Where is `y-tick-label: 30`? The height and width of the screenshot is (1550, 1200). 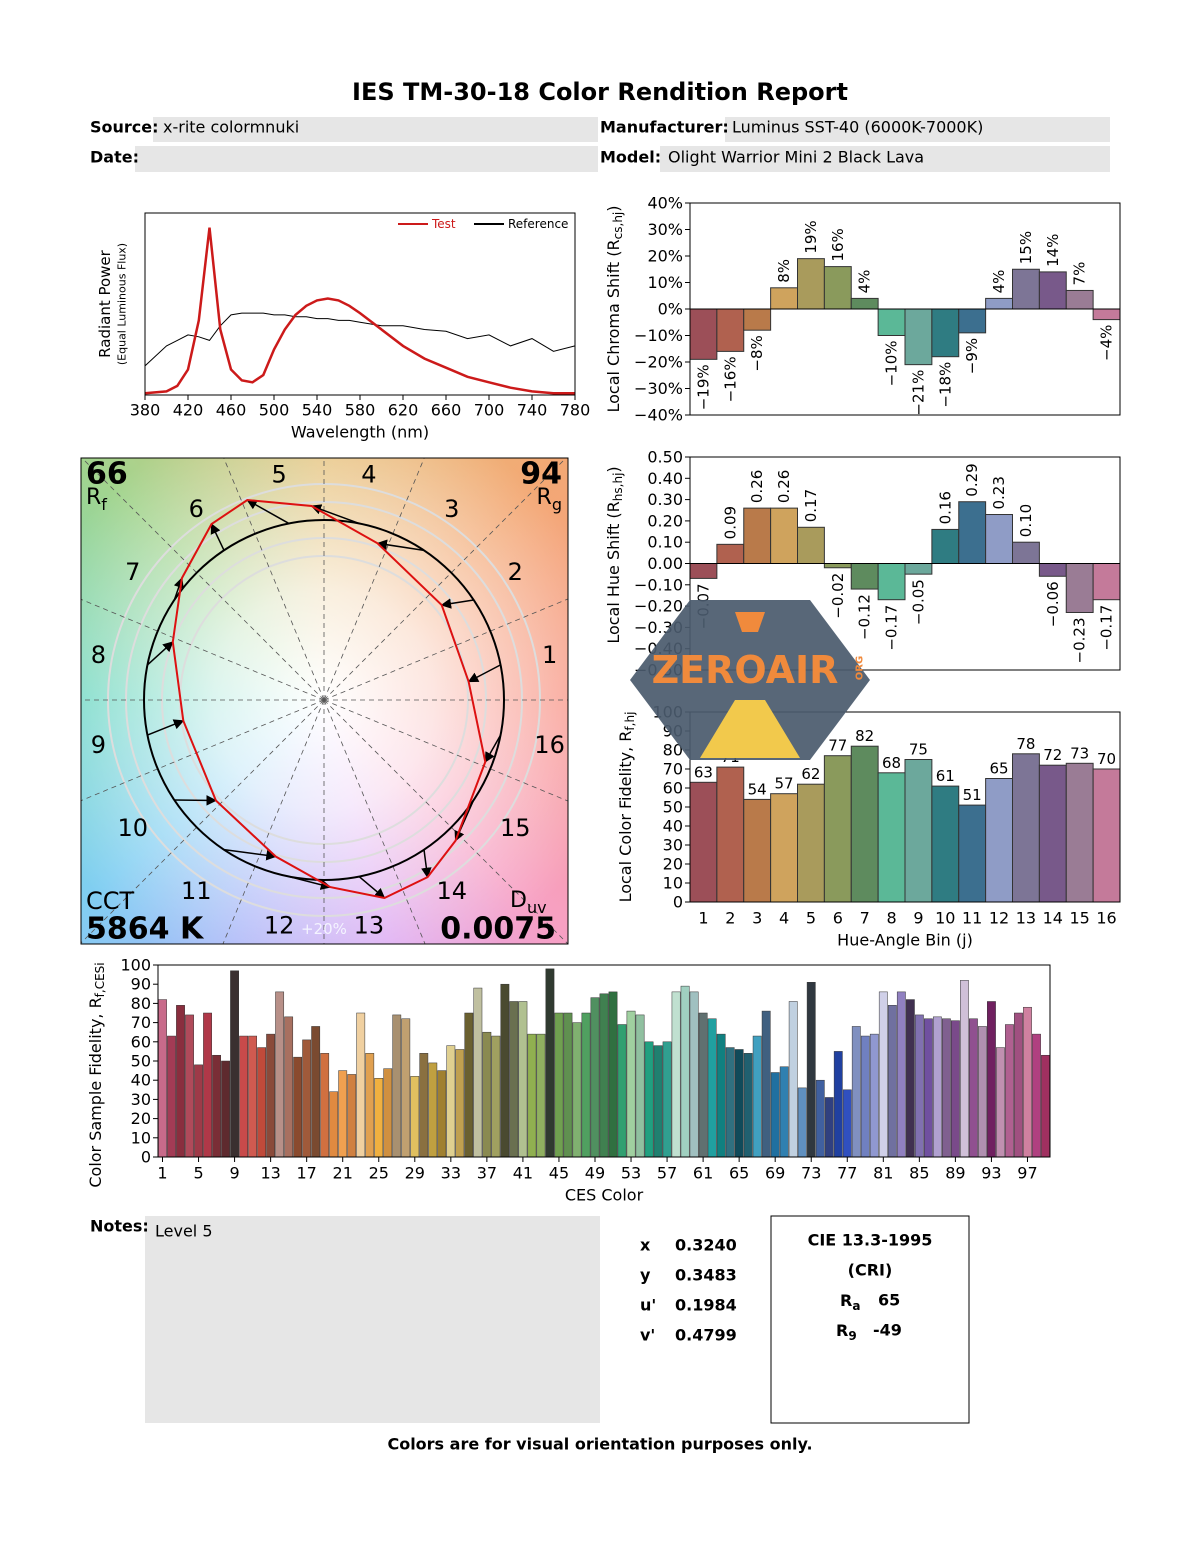 y-tick-label: 30 is located at coordinates (673, 845).